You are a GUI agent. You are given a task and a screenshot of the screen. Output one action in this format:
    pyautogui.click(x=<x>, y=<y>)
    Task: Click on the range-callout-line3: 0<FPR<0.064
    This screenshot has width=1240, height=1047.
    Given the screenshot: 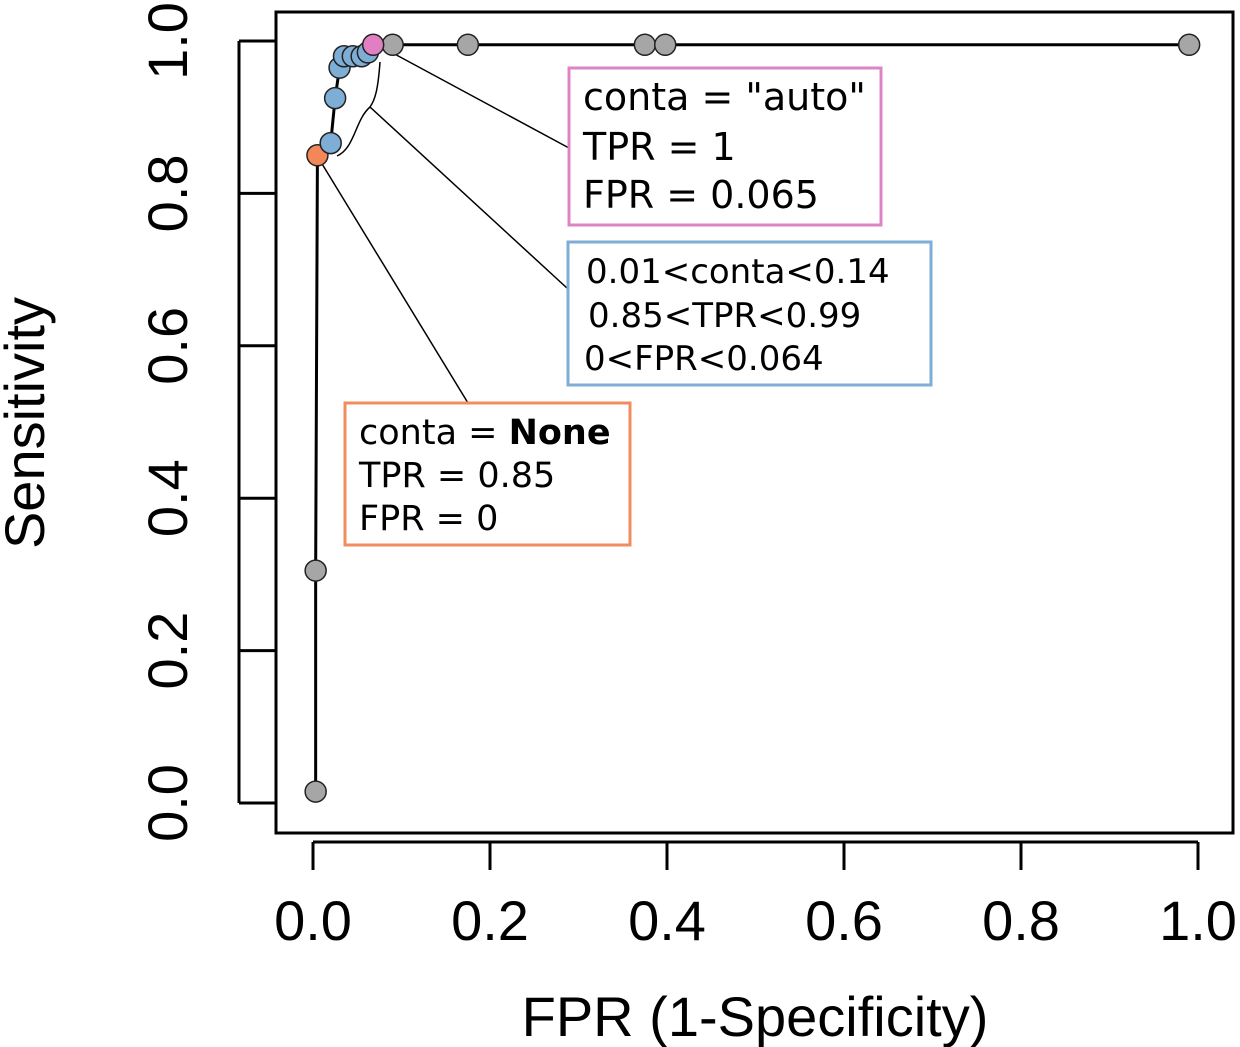 What is the action you would take?
    pyautogui.click(x=704, y=359)
    